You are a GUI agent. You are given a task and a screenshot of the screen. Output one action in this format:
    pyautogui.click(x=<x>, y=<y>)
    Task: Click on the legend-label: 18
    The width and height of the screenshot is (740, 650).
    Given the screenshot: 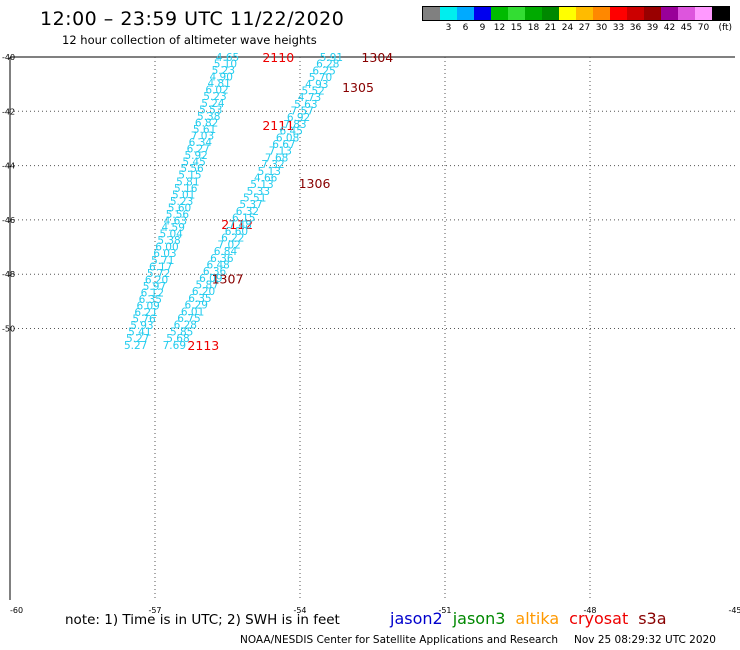 What is the action you would take?
    pyautogui.click(x=533, y=28)
    